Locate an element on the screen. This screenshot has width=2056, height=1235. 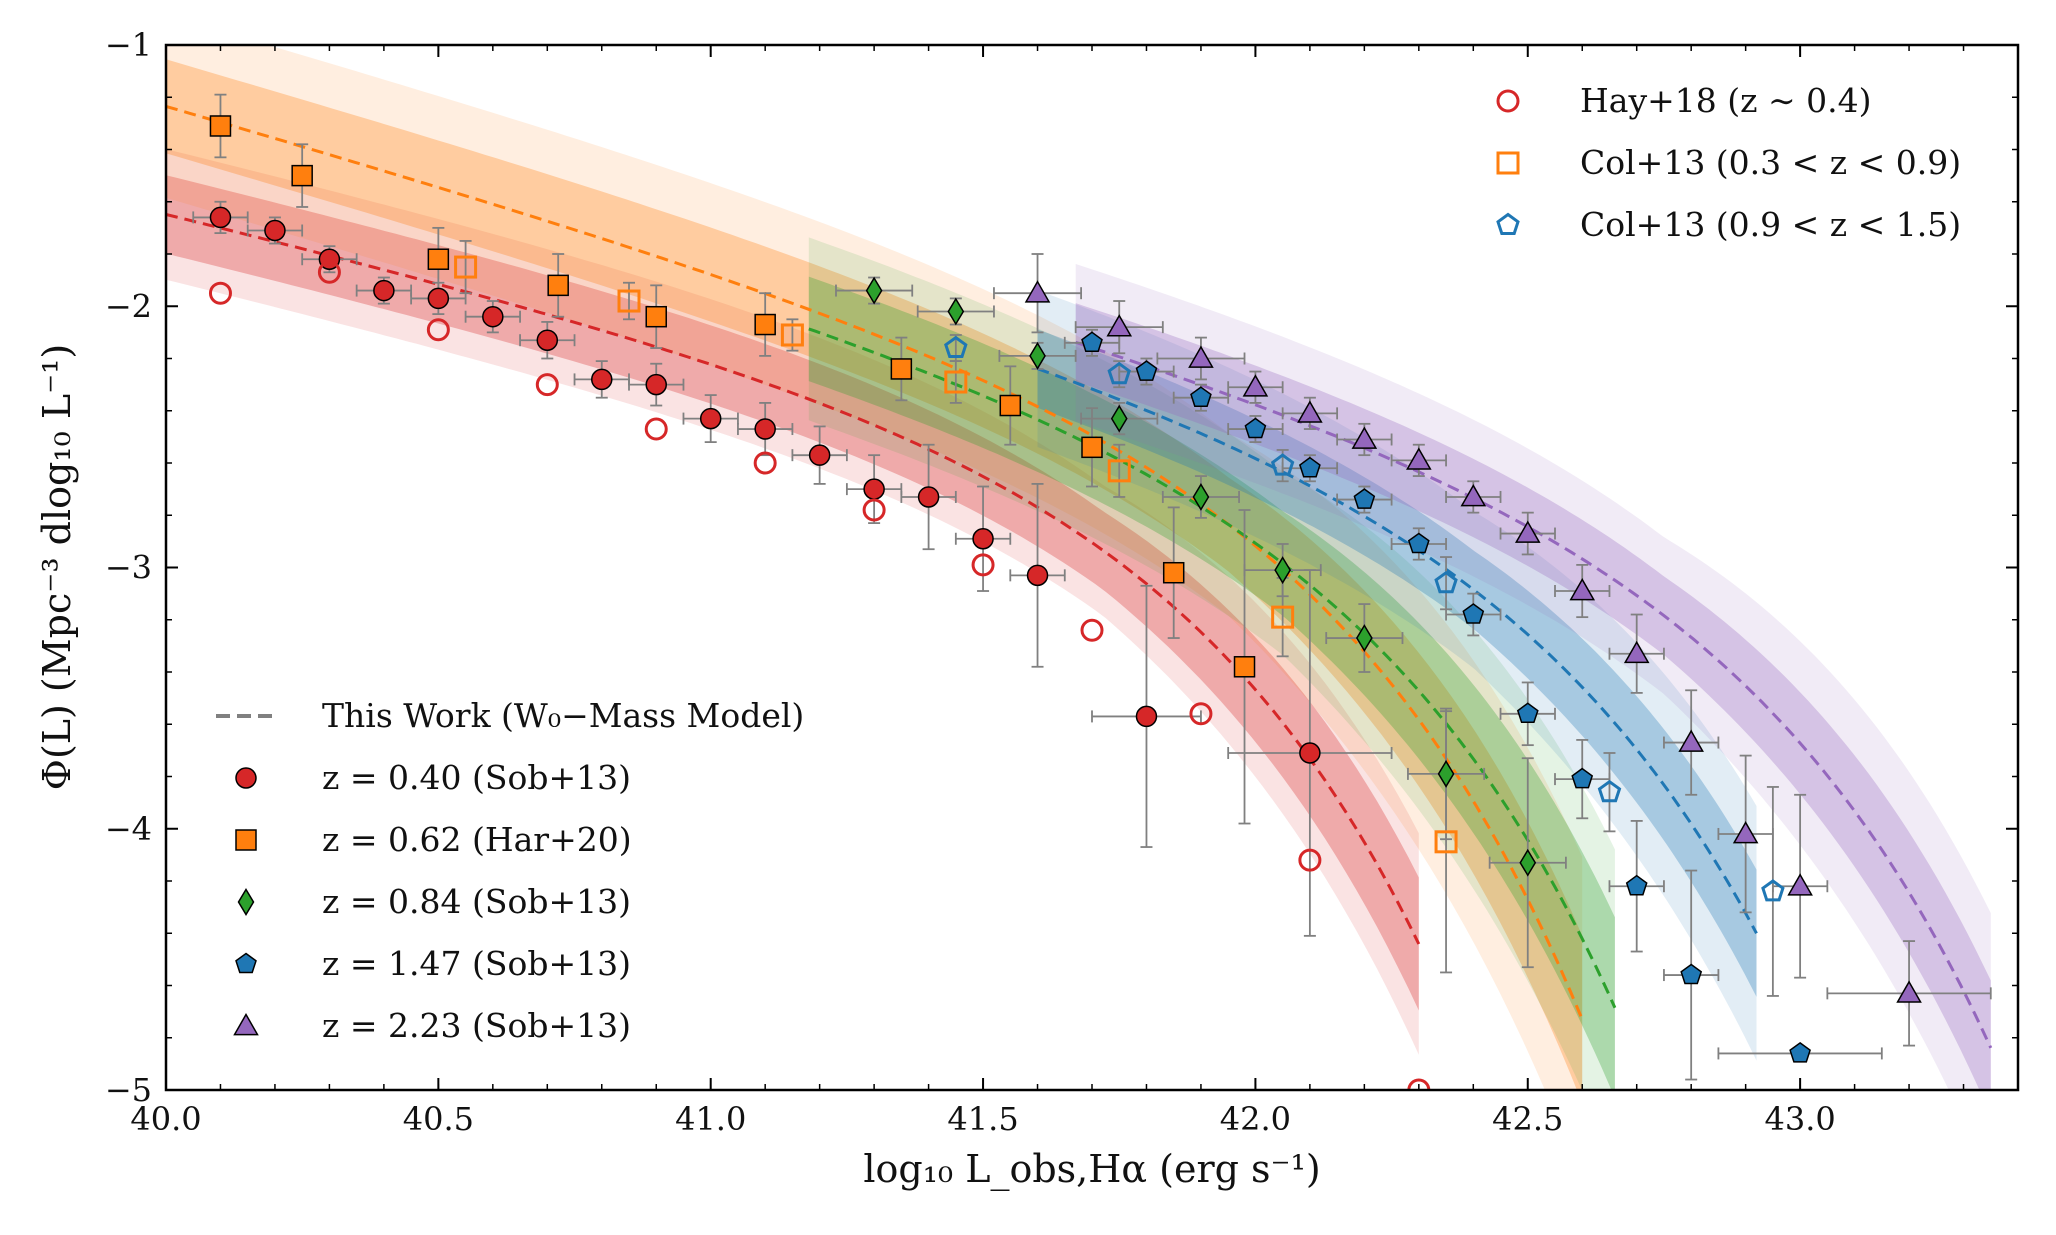
y-axis-label: Φ(L) (Mpc⁻³ dlog₁₀ L⁻¹) is located at coordinates (57, 567).